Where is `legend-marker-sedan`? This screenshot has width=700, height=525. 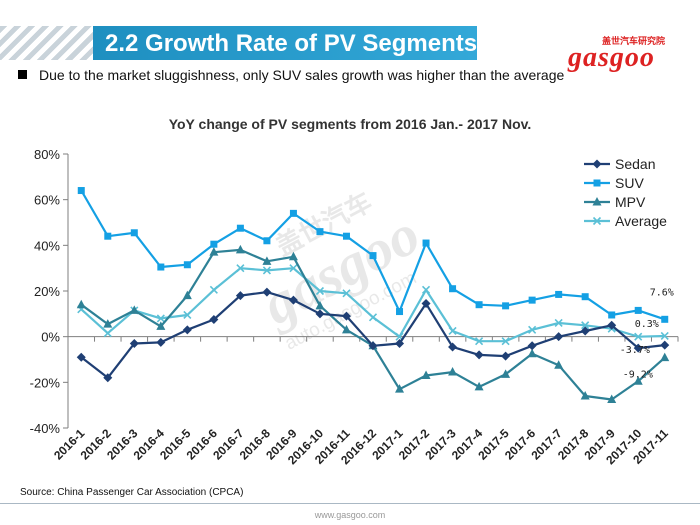 legend-marker-sedan is located at coordinates (597, 164).